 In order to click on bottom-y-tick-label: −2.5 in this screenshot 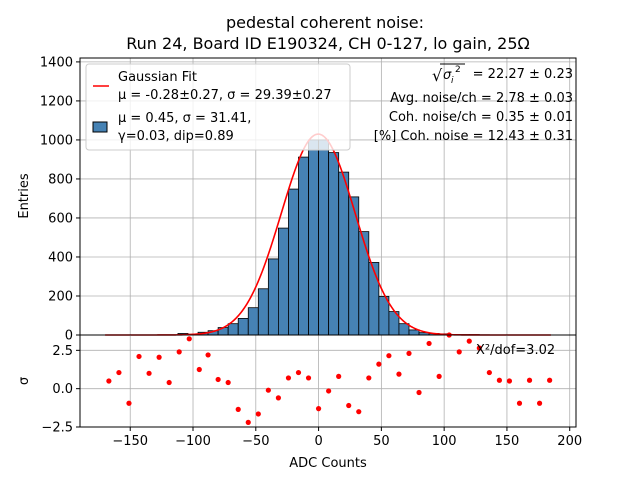, I will do `click(57, 428)`.